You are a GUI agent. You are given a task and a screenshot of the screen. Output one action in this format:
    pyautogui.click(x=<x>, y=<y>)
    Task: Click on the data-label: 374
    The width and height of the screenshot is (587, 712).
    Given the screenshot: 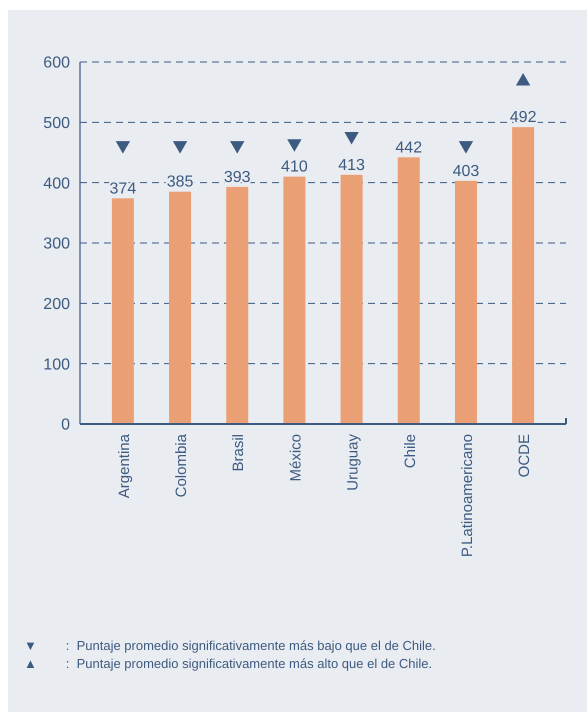 What is the action you would take?
    pyautogui.click(x=123, y=189)
    